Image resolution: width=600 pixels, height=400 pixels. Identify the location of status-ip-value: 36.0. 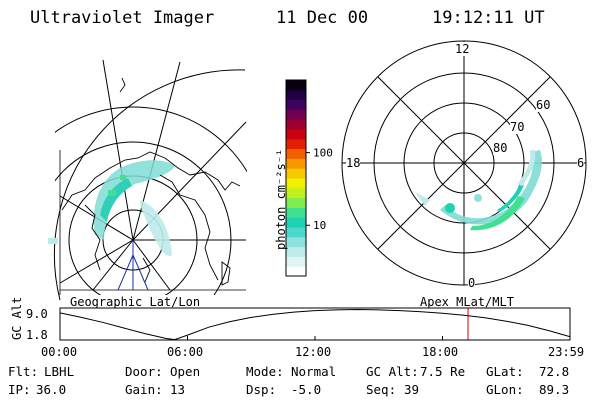
(51, 389).